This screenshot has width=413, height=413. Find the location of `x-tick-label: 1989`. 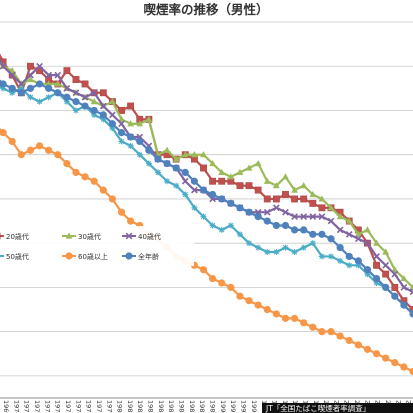

x-tick-label: 1989 is located at coordinates (213, 406).